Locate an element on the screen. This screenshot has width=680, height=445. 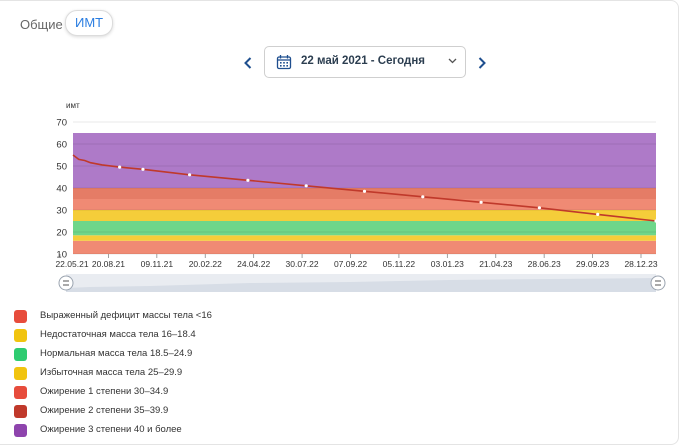
prev-period-button is located at coordinates (248, 65).